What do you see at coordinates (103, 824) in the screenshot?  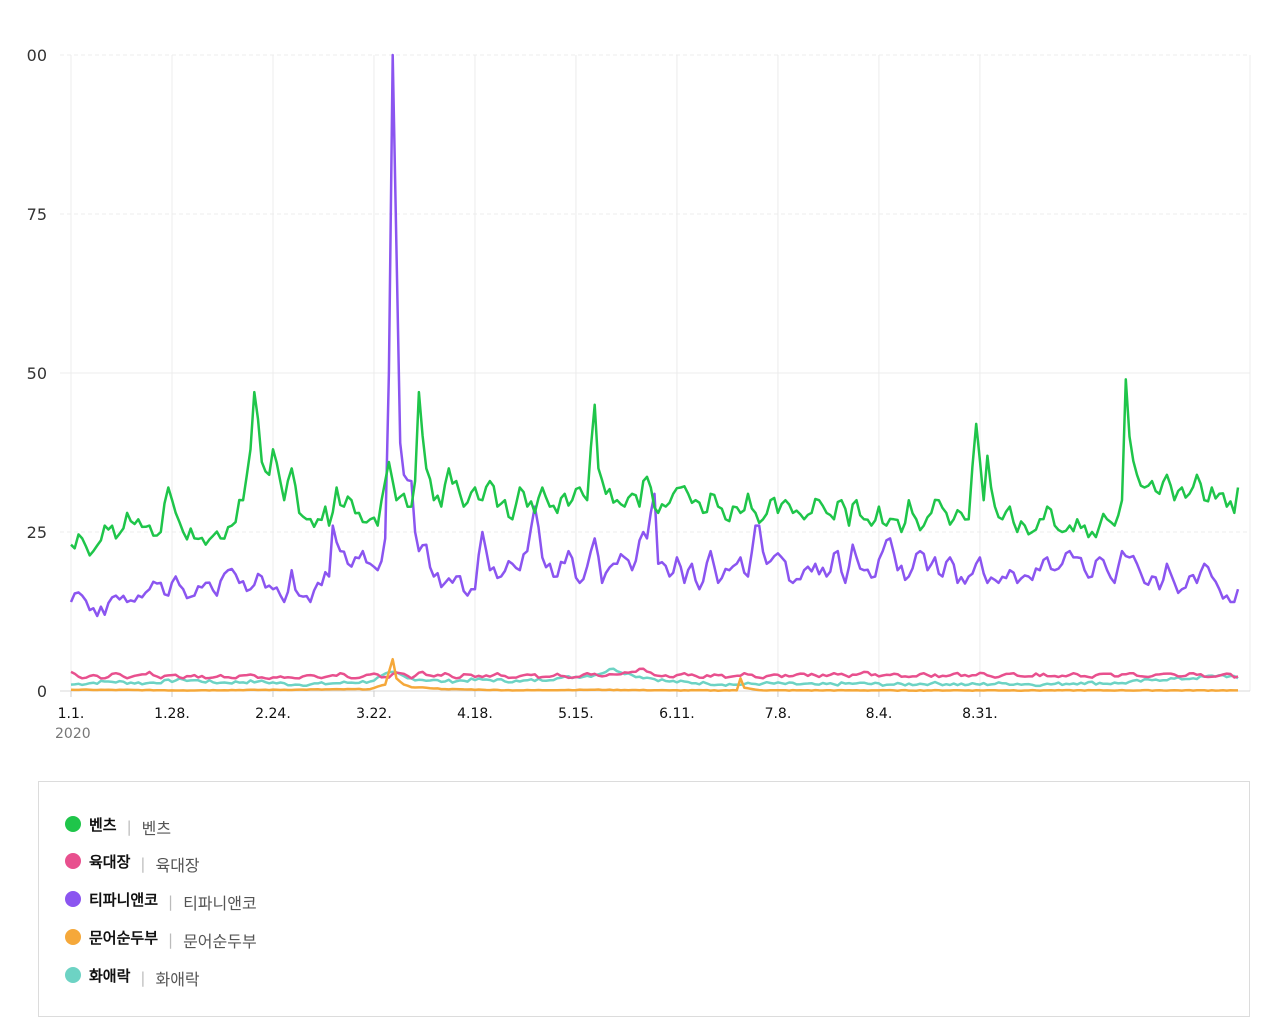 I see `legend-label: 벤츠` at bounding box center [103, 824].